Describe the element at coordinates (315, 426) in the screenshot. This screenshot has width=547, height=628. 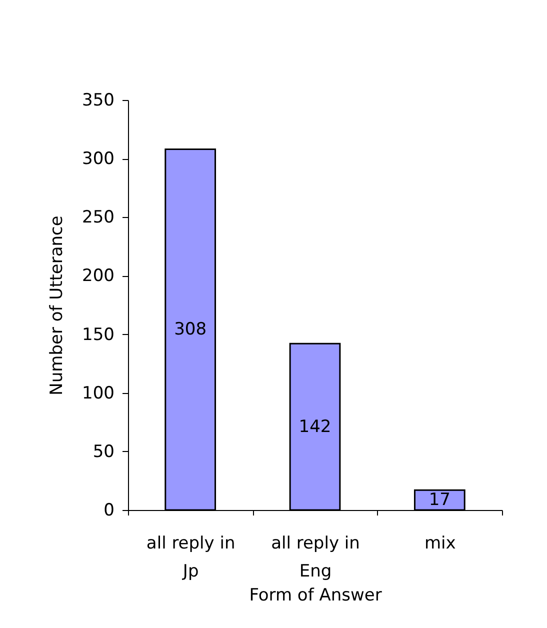
I see `data-label: 142` at that location.